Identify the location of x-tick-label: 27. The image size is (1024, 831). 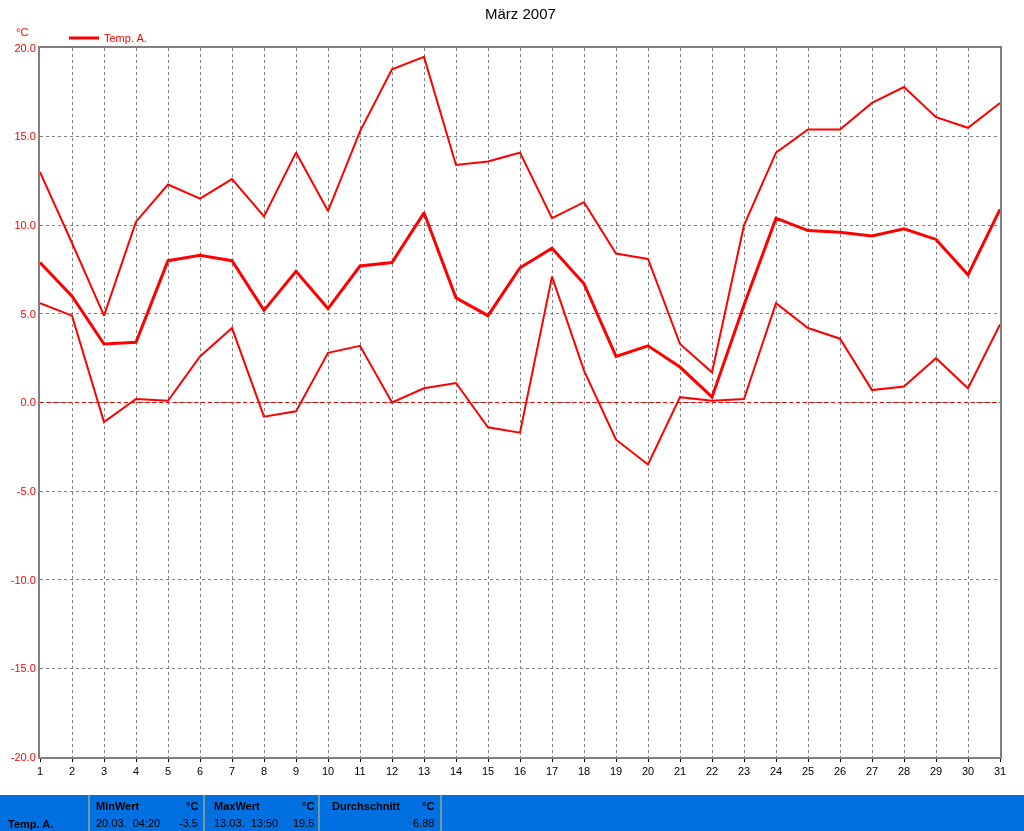
(872, 771).